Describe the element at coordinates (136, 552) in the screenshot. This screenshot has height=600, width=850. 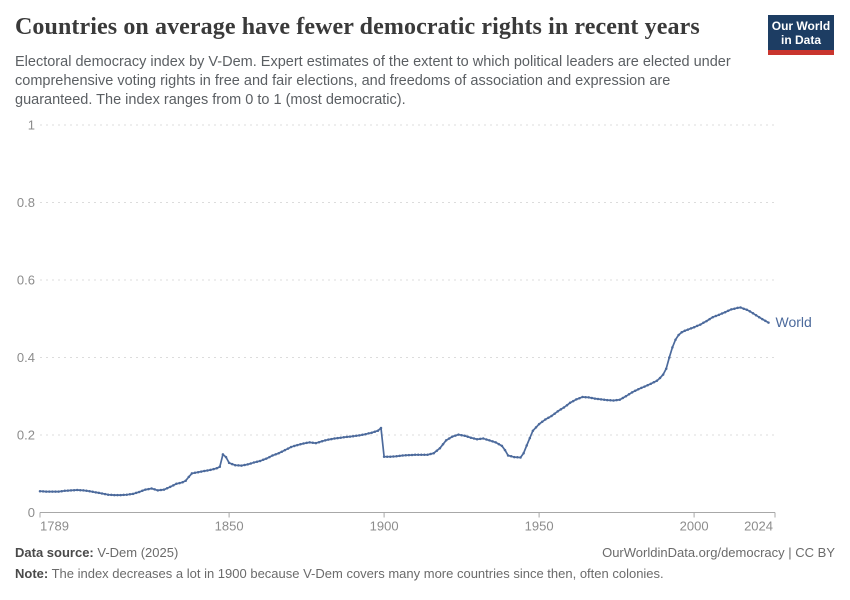
I see `data-source-value: V-Dem (2025)` at that location.